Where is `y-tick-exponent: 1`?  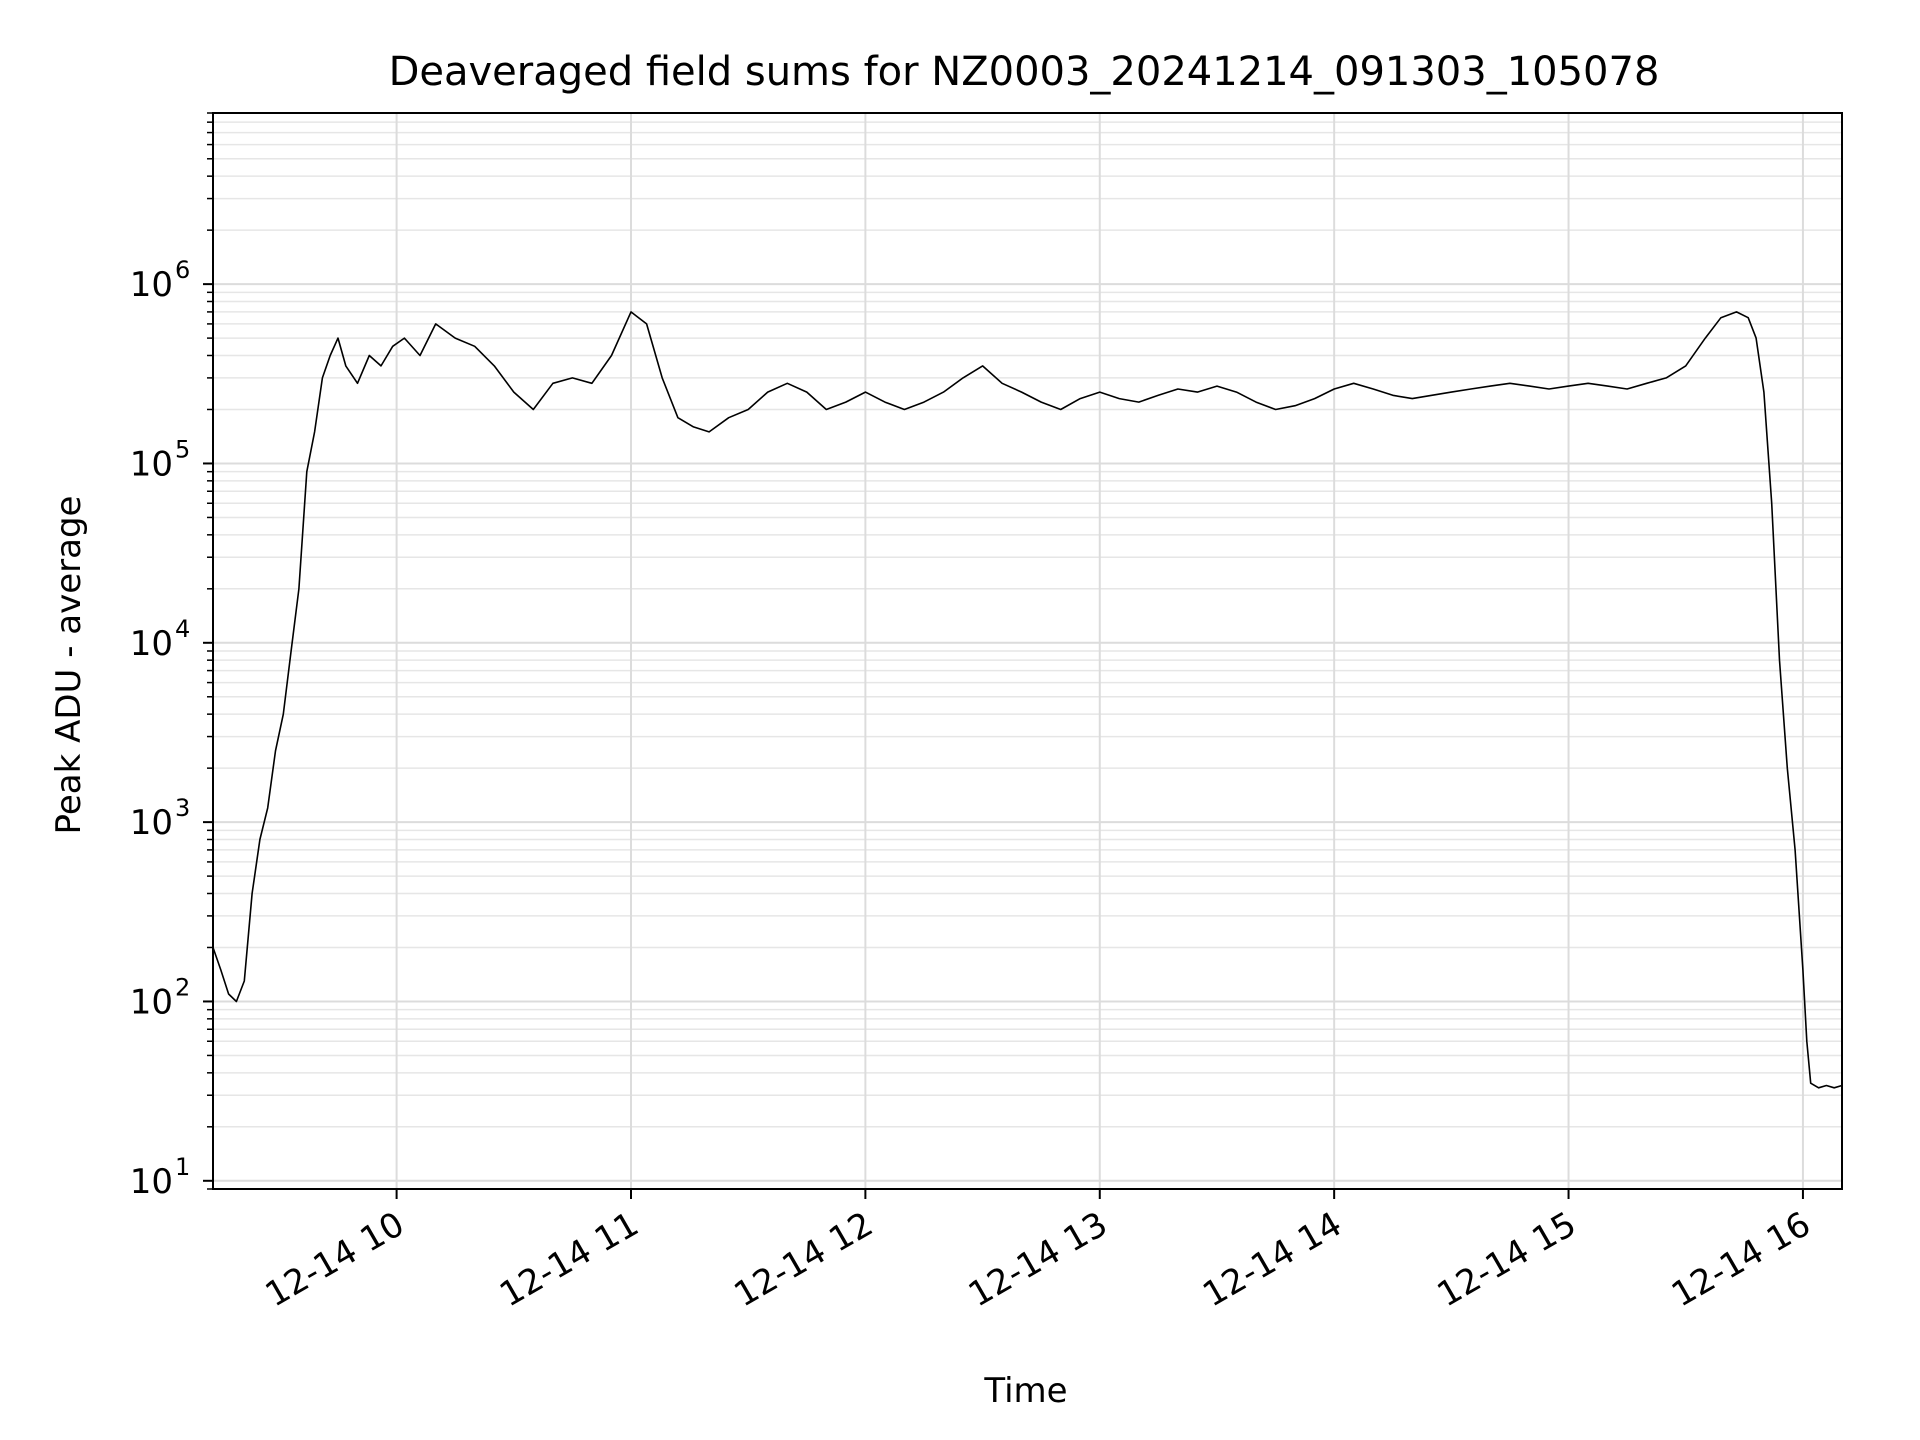
y-tick-exponent: 1 is located at coordinates (182, 1167).